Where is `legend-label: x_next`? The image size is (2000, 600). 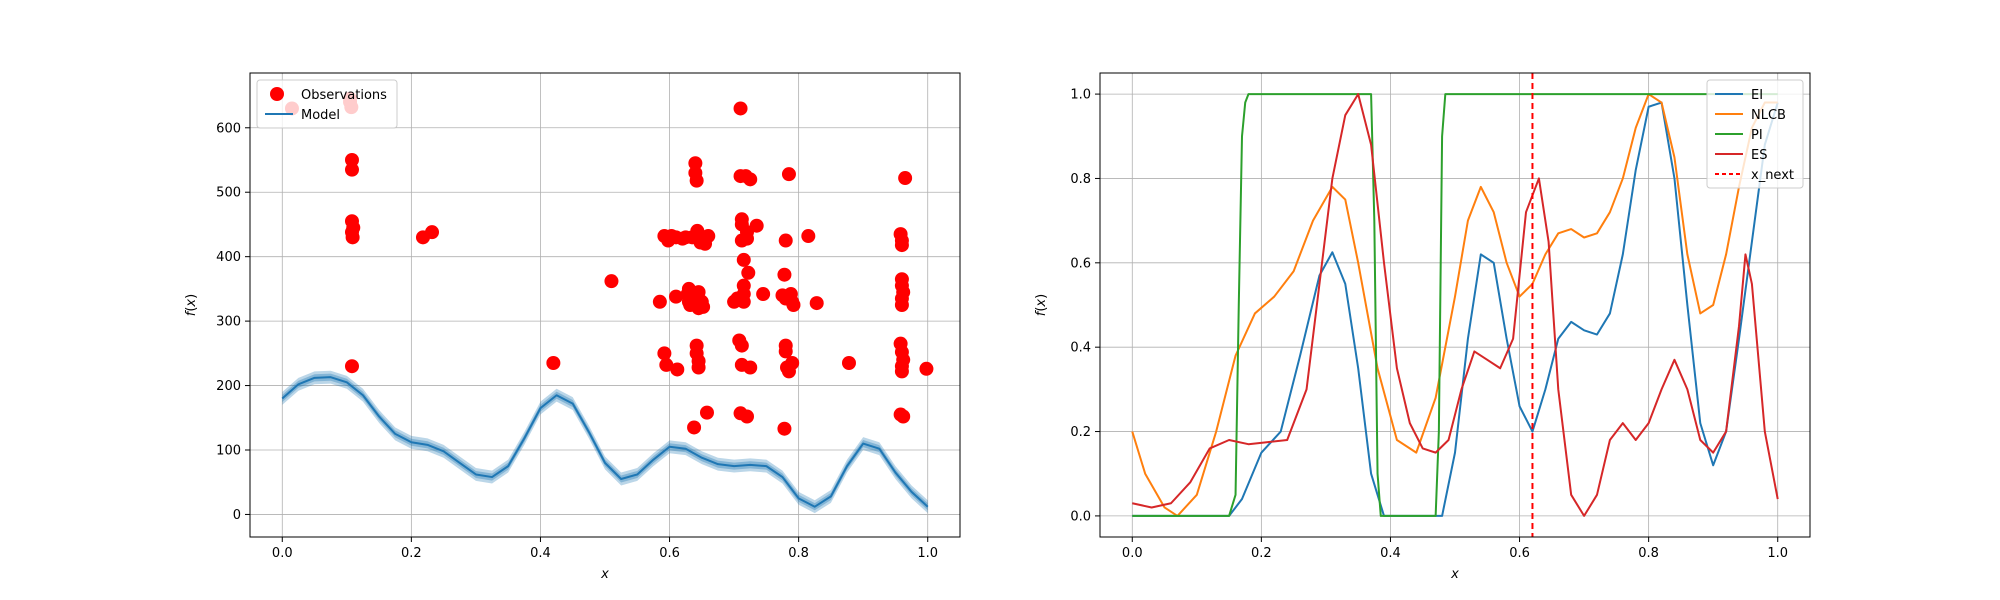 legend-label: x_next is located at coordinates (1772, 175).